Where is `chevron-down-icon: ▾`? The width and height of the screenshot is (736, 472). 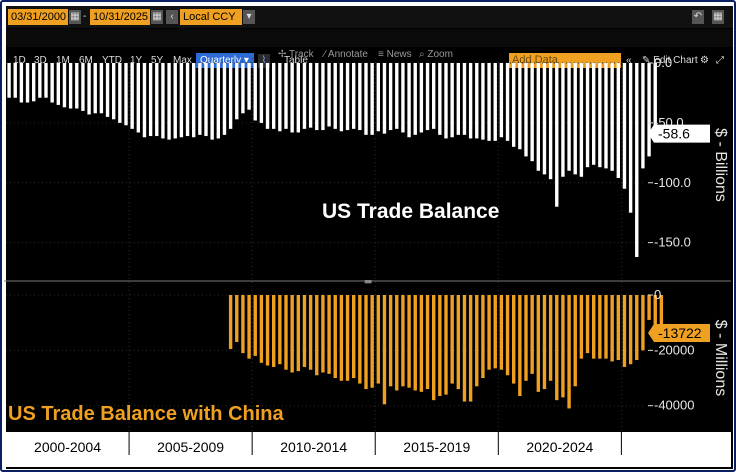 chevron-down-icon: ▾ is located at coordinates (249, 17).